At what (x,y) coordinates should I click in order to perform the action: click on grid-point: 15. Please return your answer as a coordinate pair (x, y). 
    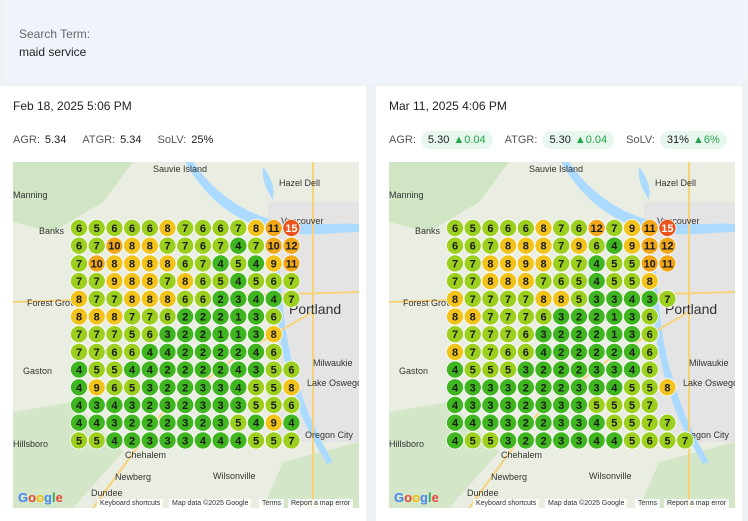
    Looking at the image, I should click on (291, 228).